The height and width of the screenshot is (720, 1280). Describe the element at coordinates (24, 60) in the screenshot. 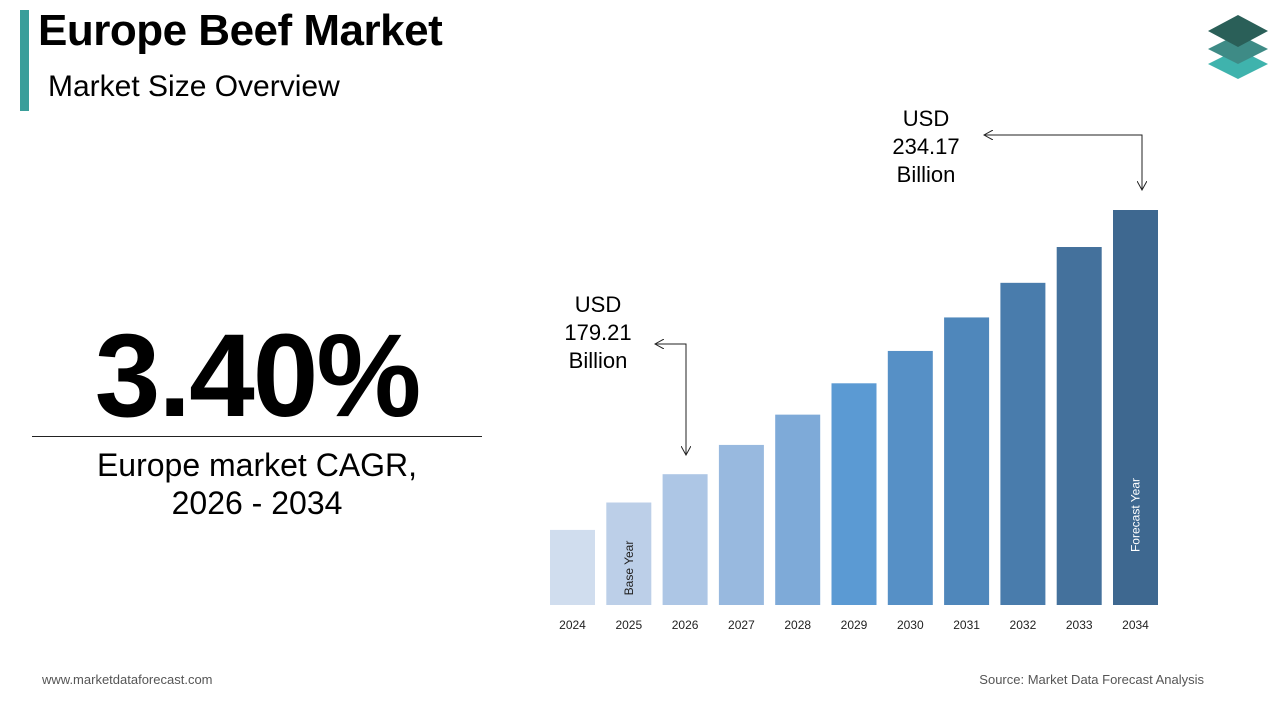

I see `title-accent-bar` at that location.